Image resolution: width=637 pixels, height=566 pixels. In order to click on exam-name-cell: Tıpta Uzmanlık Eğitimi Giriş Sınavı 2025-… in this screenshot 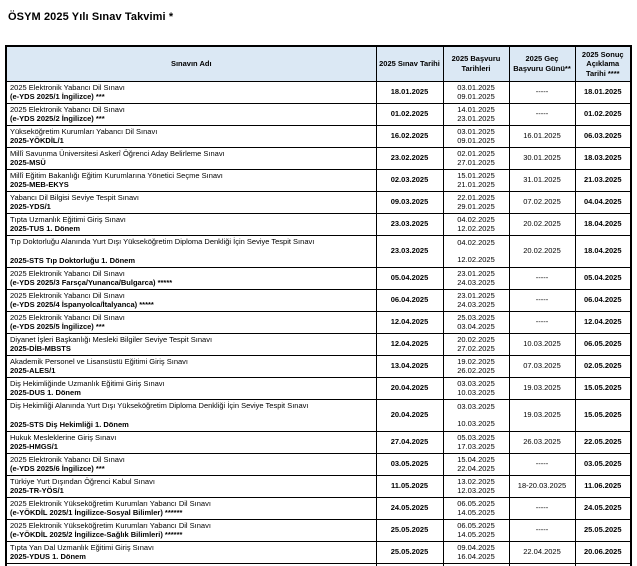, I will do `click(191, 224)`.